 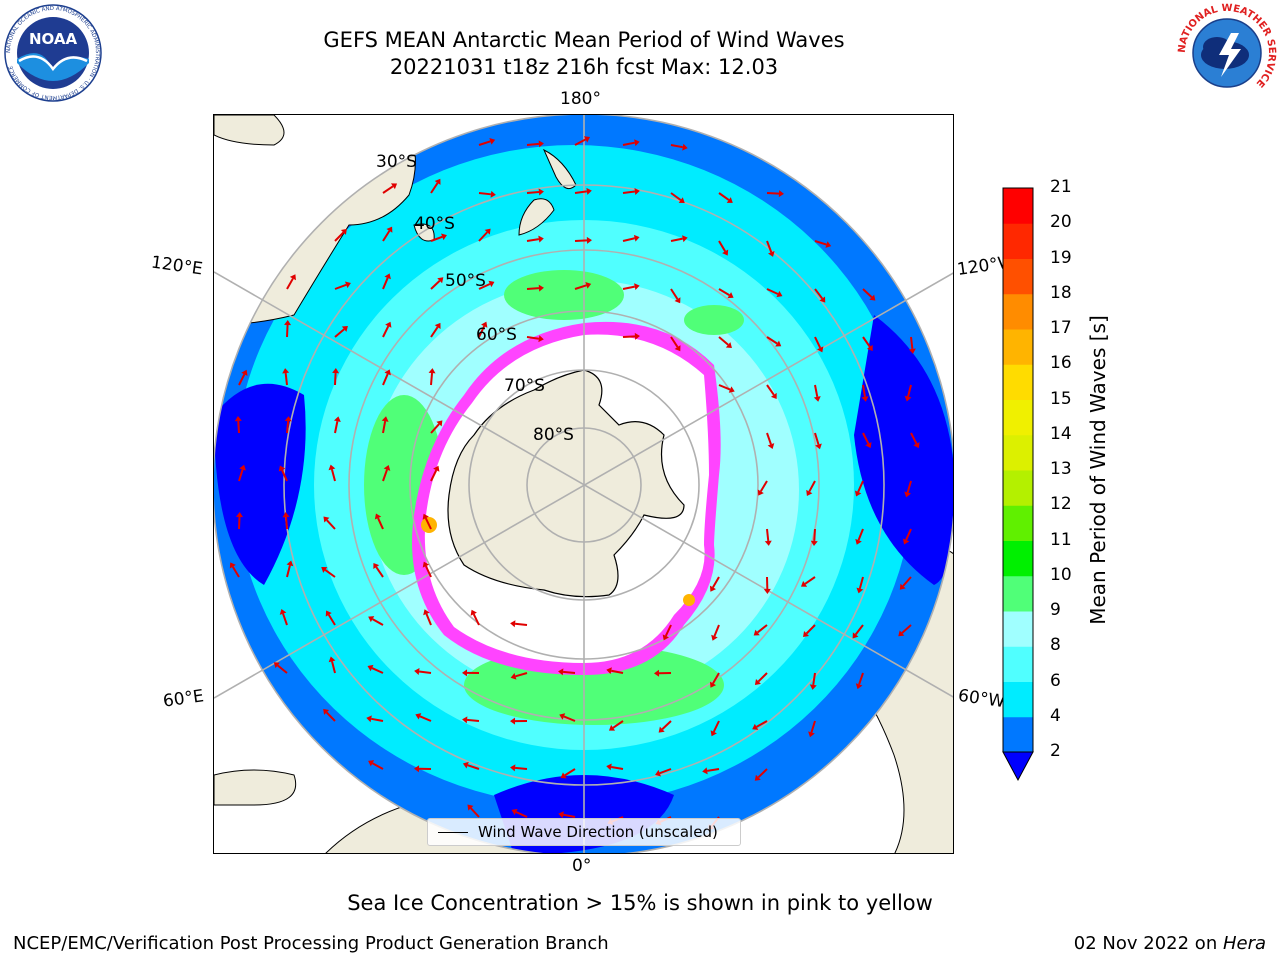 I want to click on colorbar-tick-label: 11, so click(x=1061, y=539).